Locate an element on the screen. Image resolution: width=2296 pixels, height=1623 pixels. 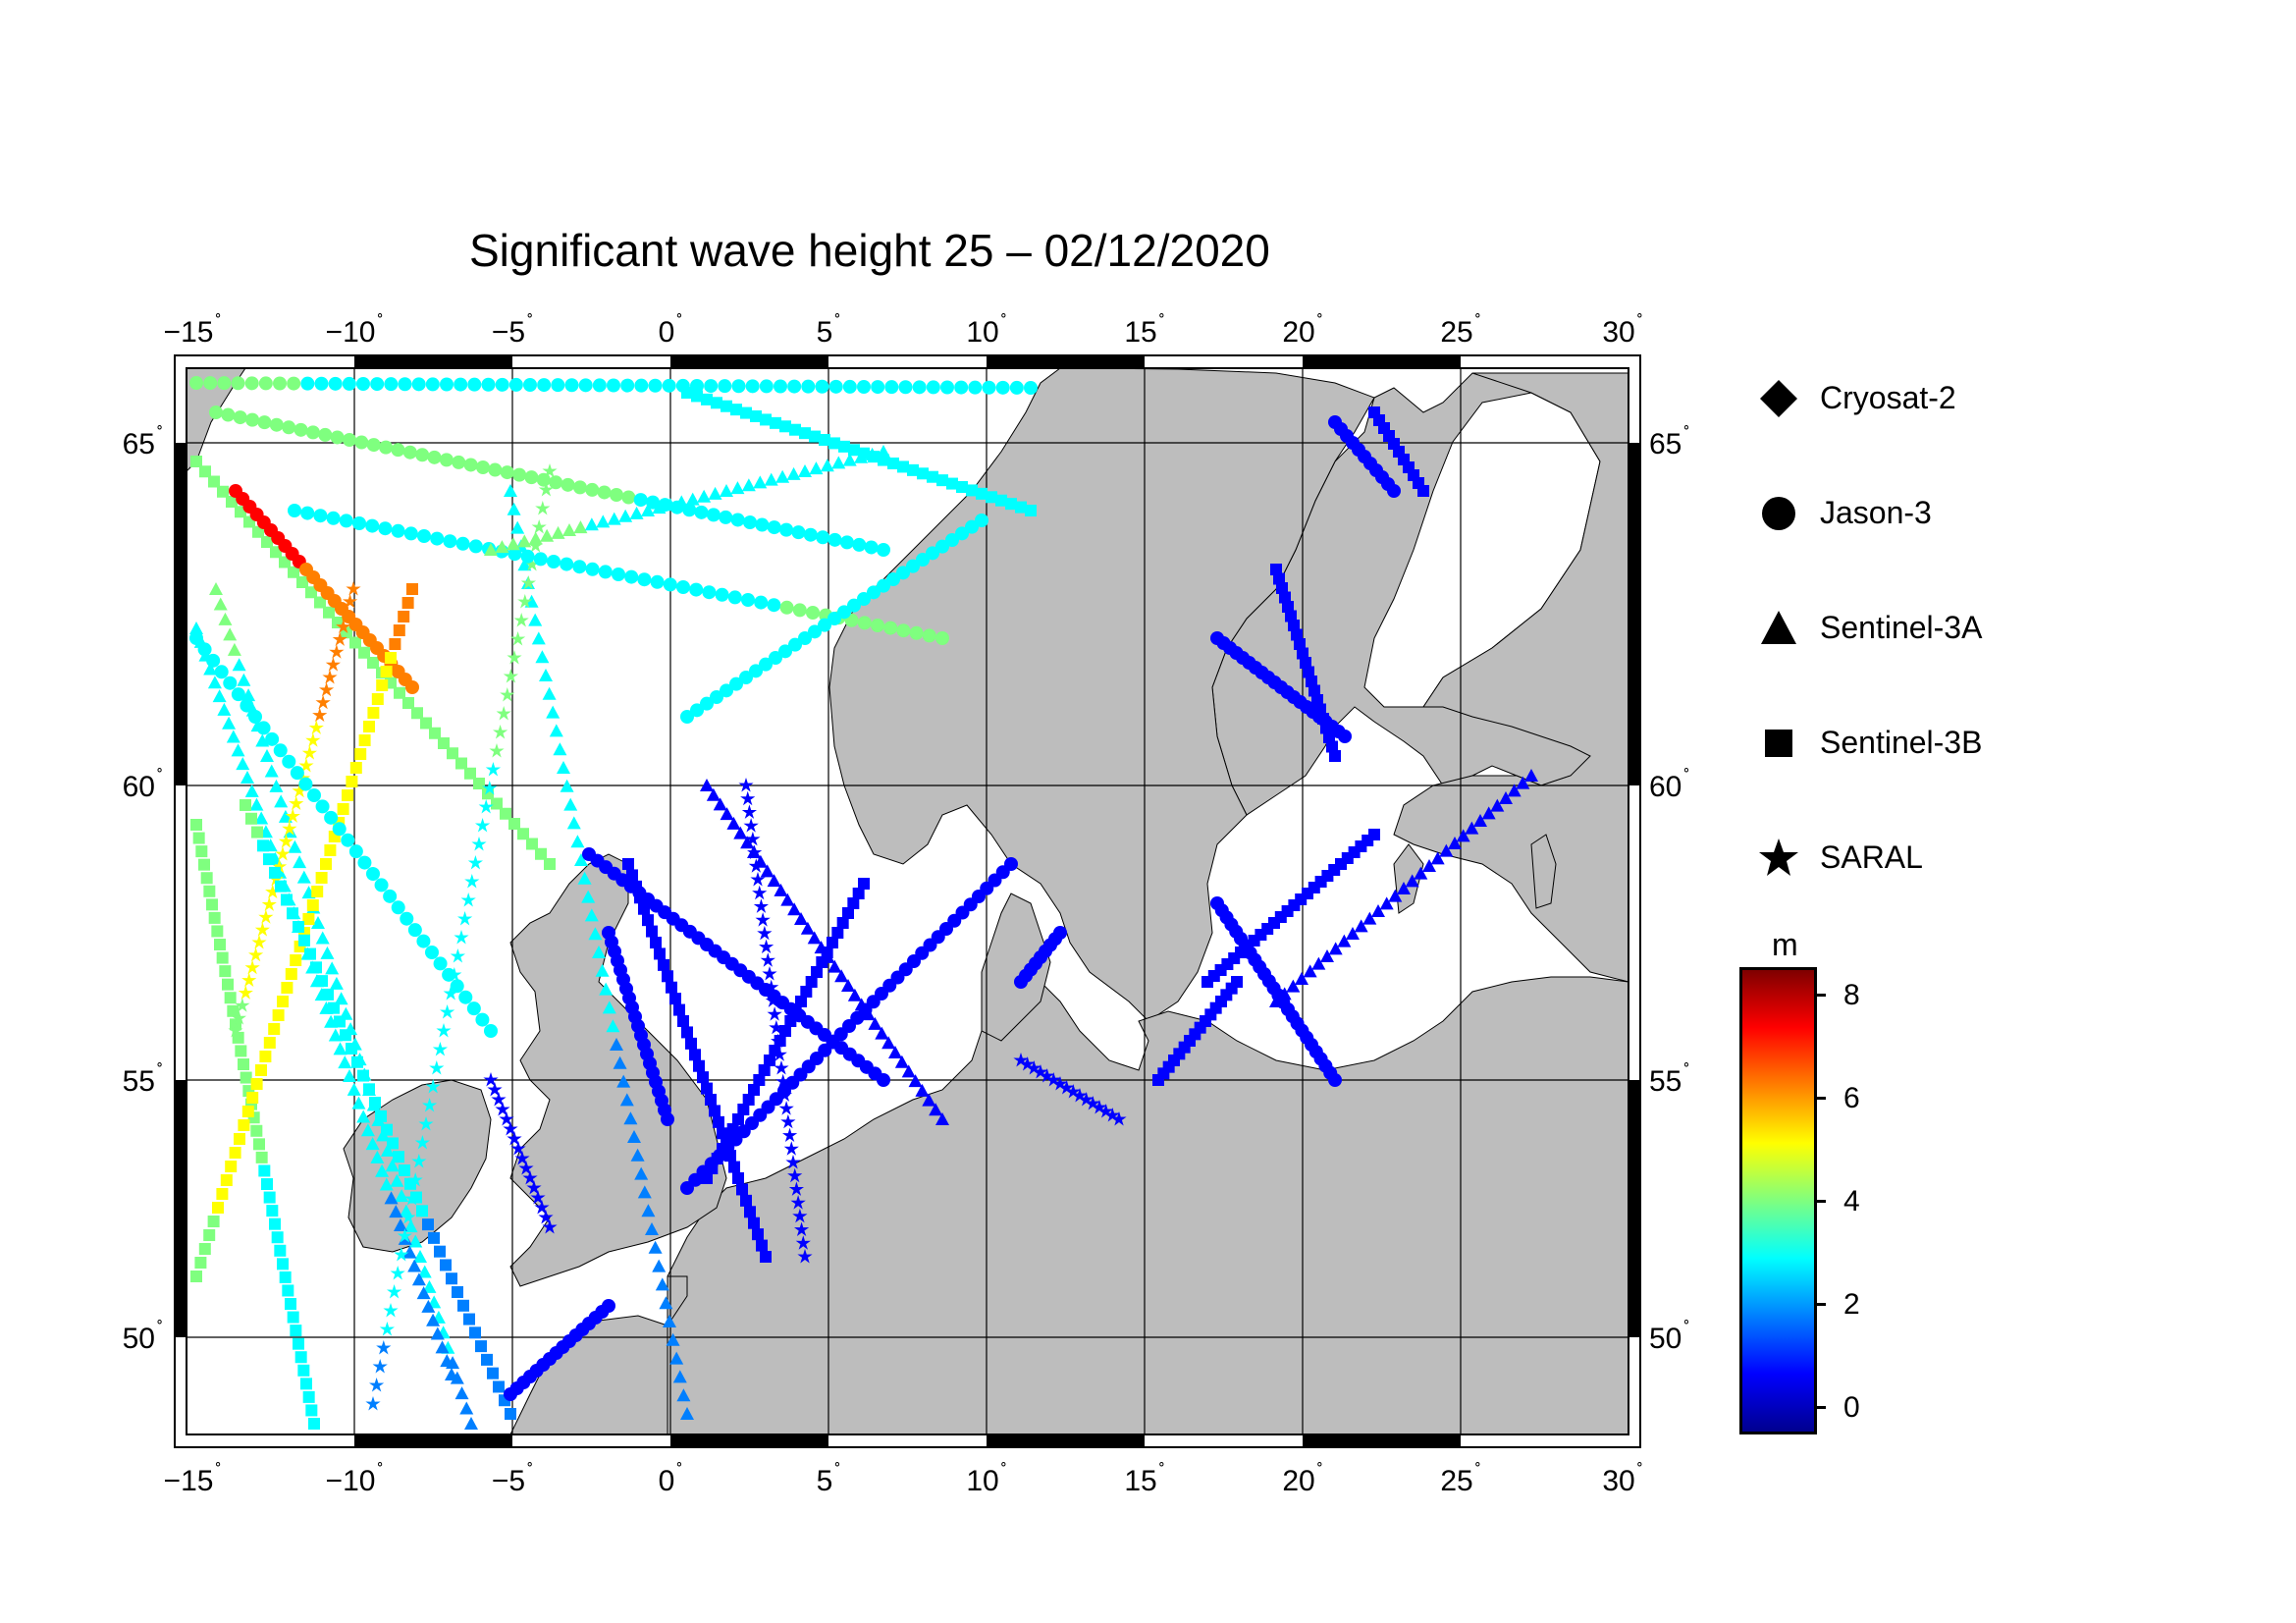
map-title: Significant wave height 25 – 02/12/2020 is located at coordinates (870, 250).